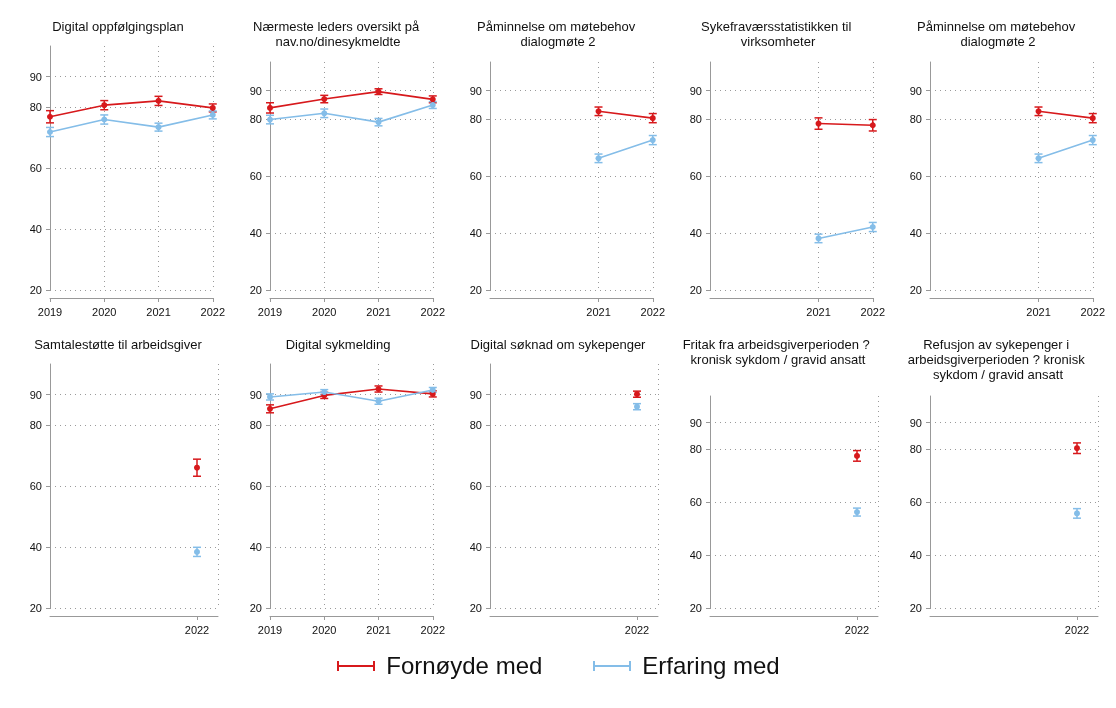 The height and width of the screenshot is (708, 1116). What do you see at coordinates (464, 666) in the screenshot?
I see `legend-label: Fornøyde med` at bounding box center [464, 666].